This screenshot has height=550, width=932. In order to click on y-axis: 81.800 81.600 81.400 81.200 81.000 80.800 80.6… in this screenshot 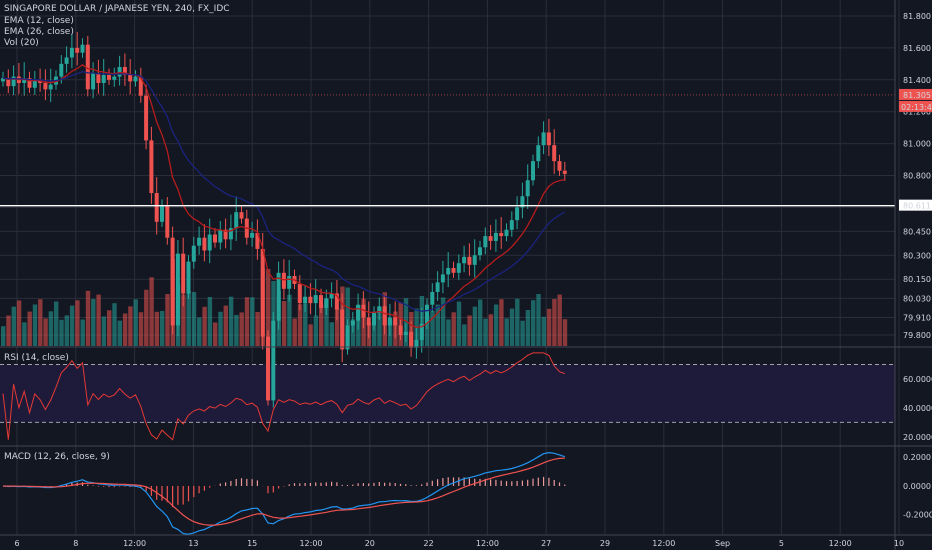, I will do `click(915, 266)`.